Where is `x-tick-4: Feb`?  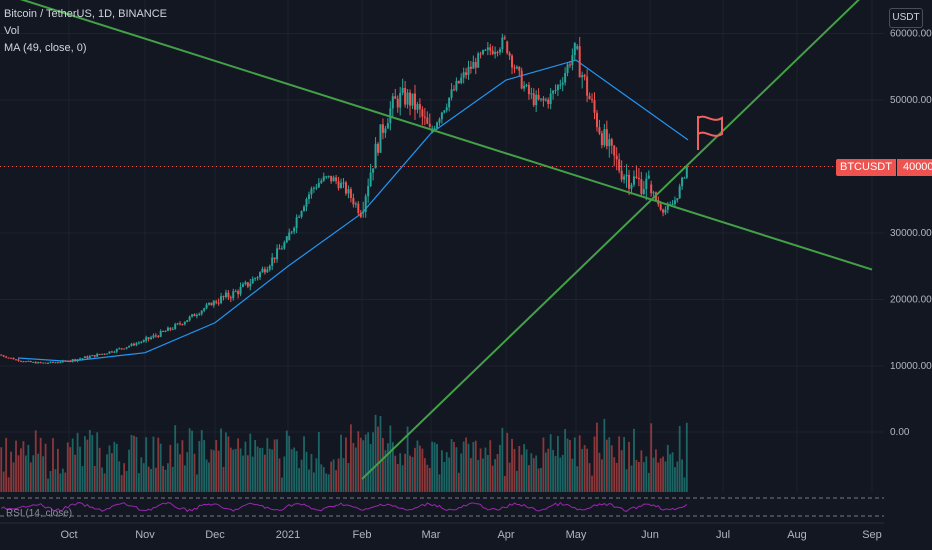
x-tick-4: Feb is located at coordinates (362, 535).